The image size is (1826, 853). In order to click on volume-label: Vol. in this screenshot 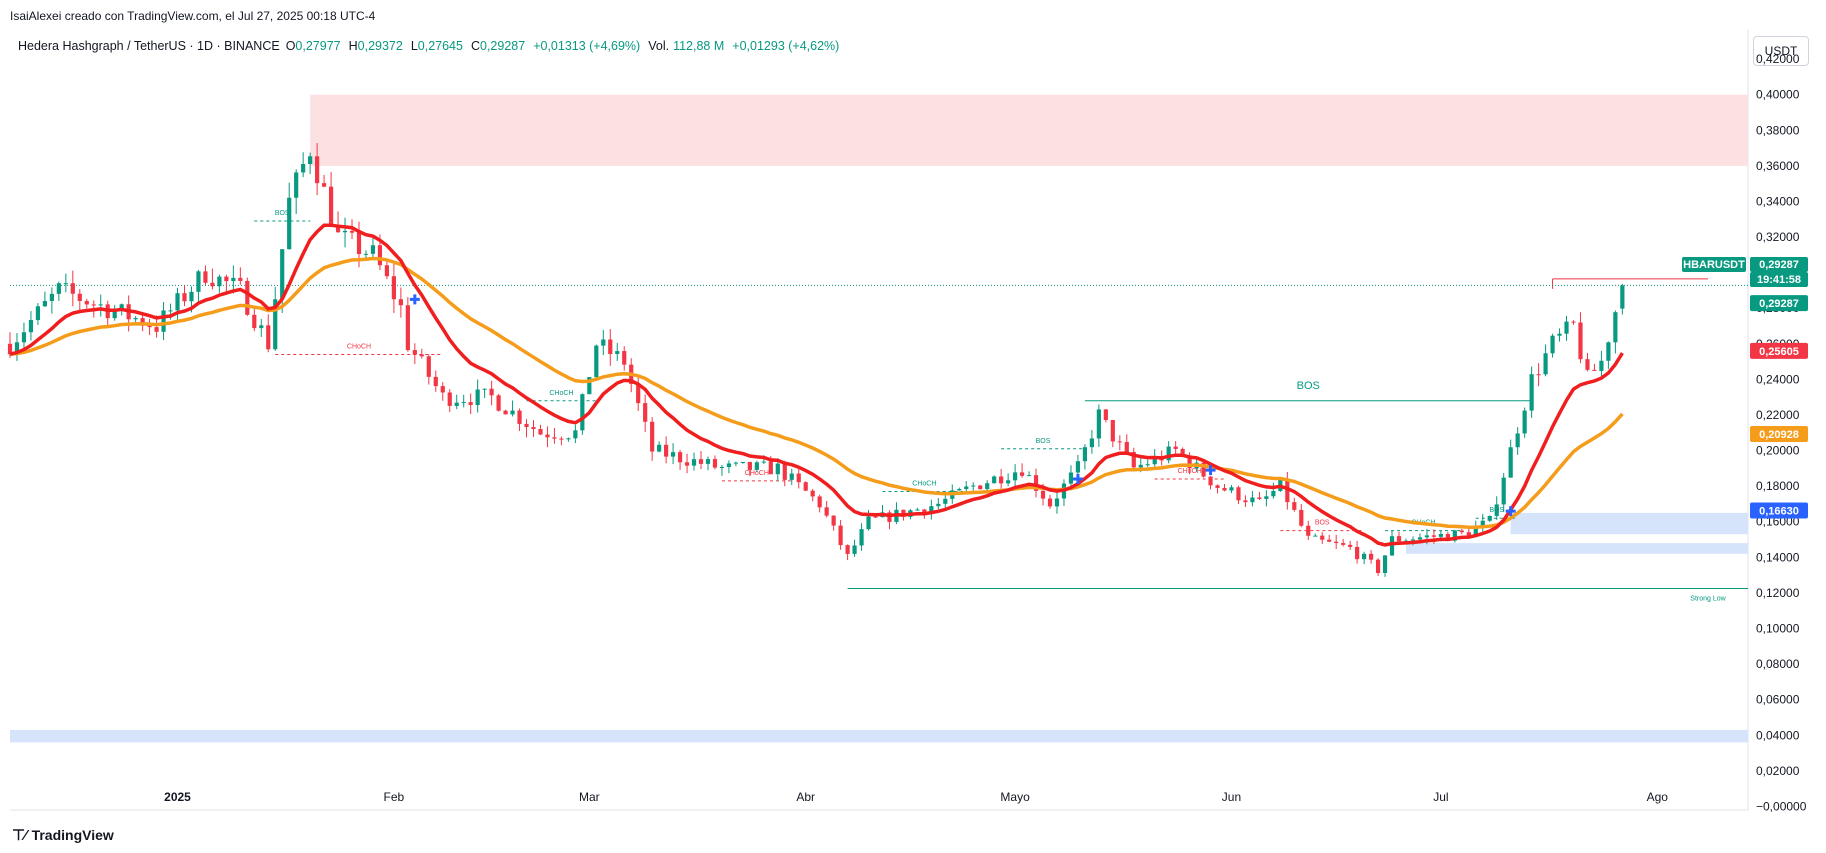, I will do `click(659, 46)`.